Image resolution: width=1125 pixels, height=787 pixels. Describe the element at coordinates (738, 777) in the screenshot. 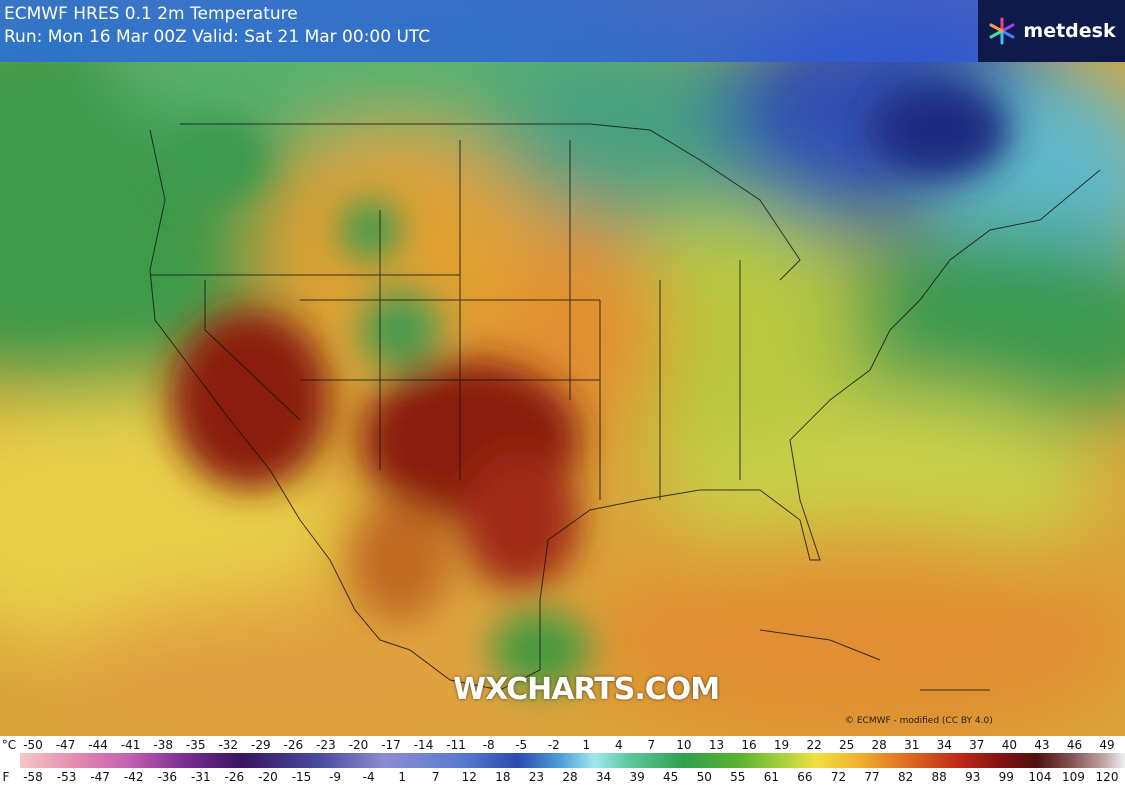

I see `fahrenheit-label: 55` at that location.